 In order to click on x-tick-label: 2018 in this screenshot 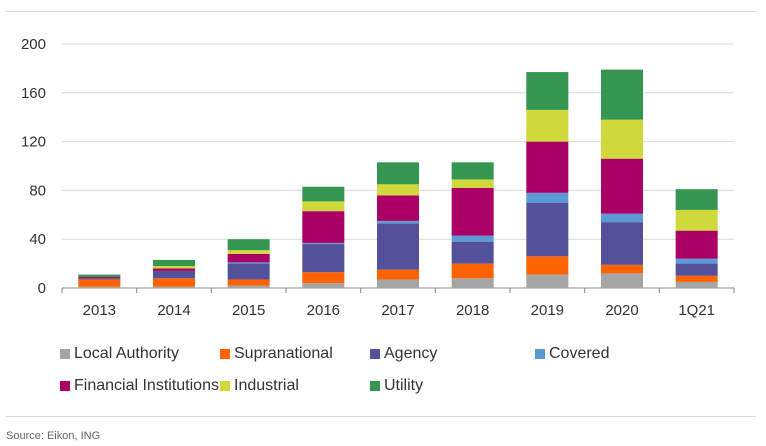, I will do `click(472, 310)`.